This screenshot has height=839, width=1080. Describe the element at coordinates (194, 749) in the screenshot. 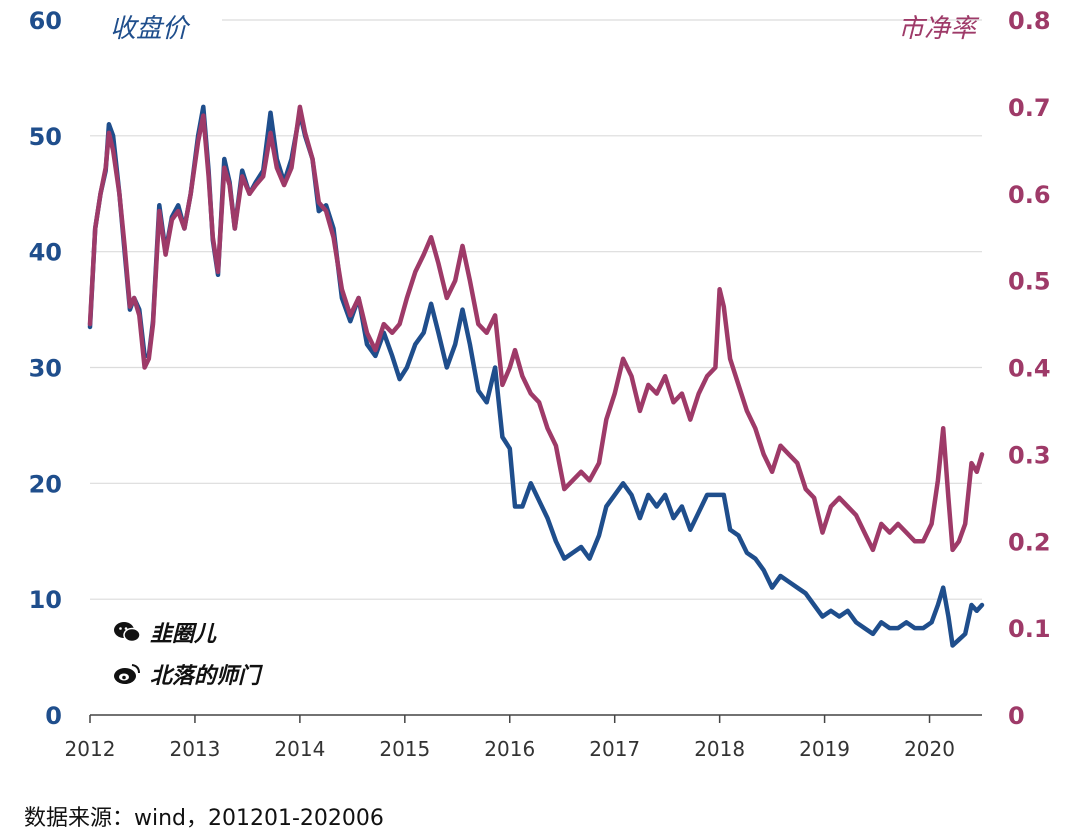

I see `x-tick-label: 2013` at that location.